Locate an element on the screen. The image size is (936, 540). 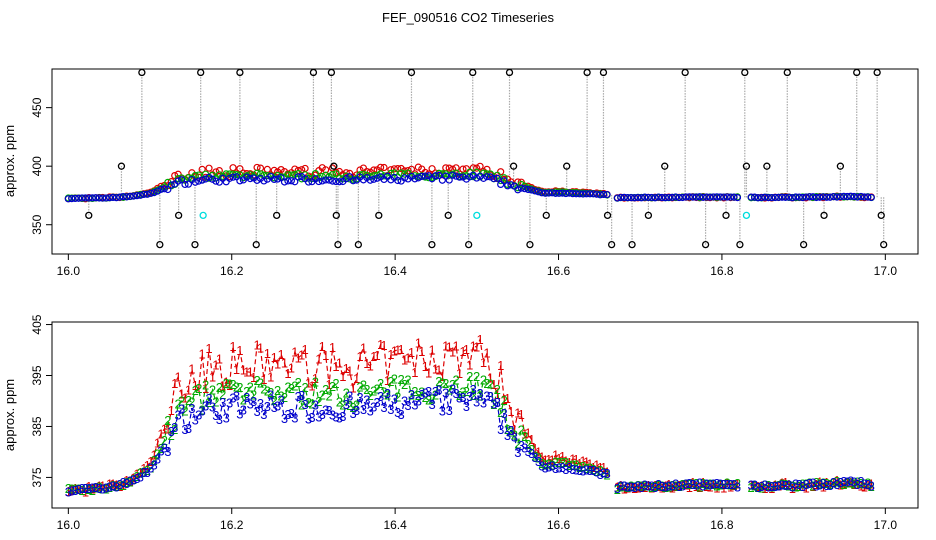
top-y-tick-label: 350 is located at coordinates (37, 224).